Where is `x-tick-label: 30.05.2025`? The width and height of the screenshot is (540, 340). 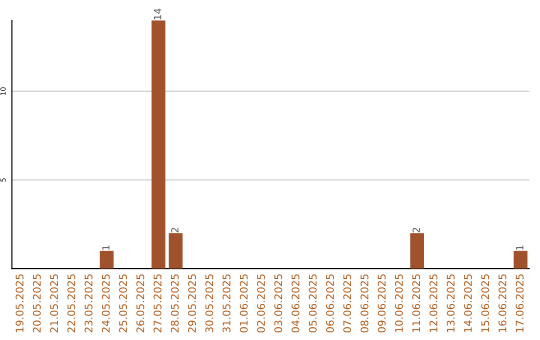 x-tick-label: 30.05.2025 is located at coordinates (209, 303).